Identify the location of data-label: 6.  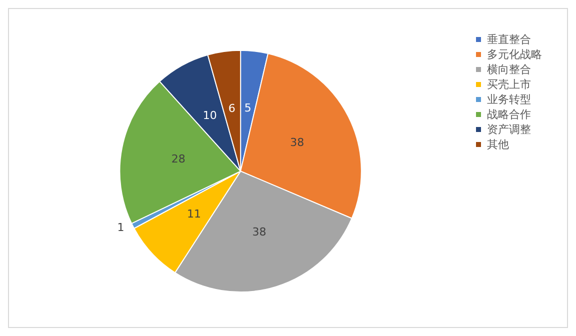
(232, 108).